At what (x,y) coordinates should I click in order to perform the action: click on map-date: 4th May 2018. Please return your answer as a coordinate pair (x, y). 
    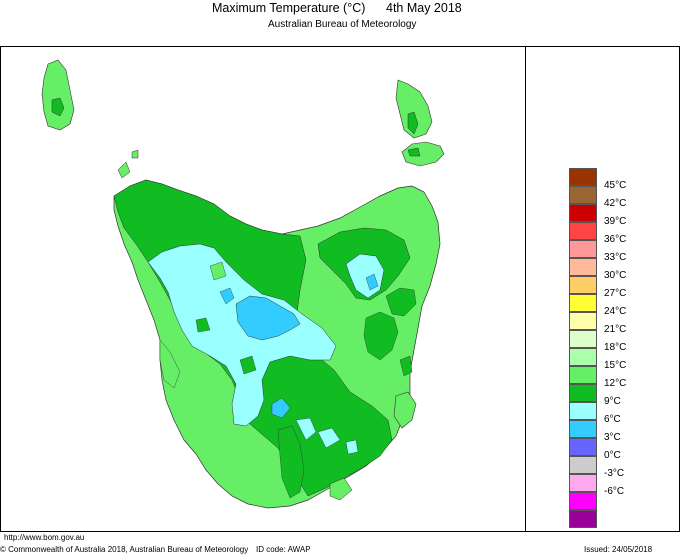
    Looking at the image, I should click on (424, 8).